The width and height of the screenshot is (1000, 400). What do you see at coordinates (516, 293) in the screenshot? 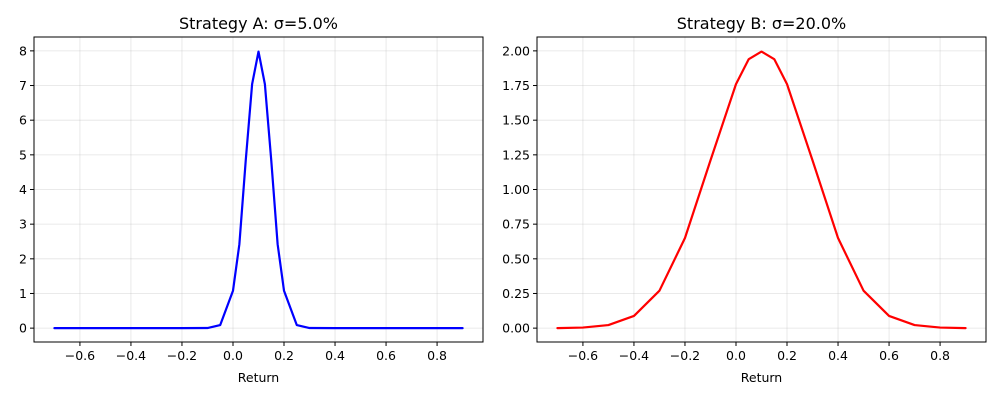
I see `y-tick-label: 0.25` at bounding box center [516, 293].